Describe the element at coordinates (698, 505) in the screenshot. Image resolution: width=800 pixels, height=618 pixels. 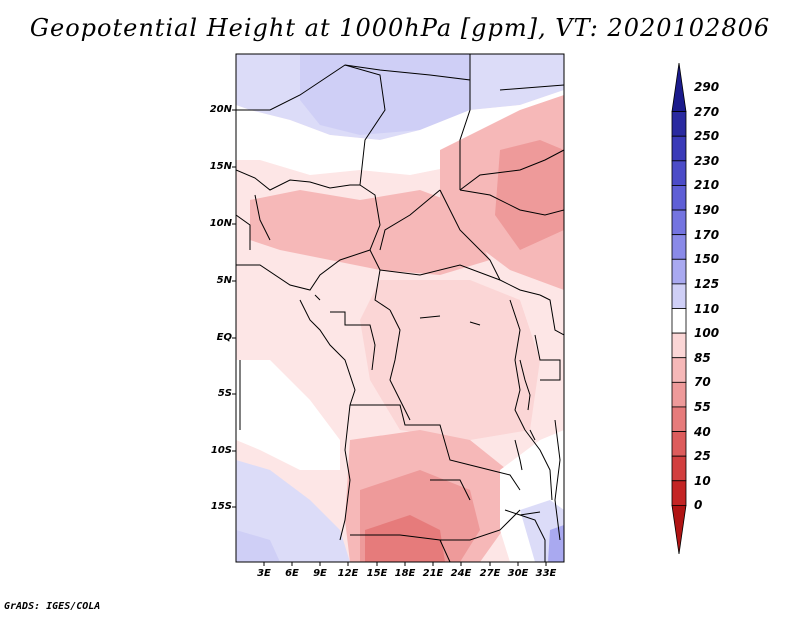
I see `colorbar-label: 0` at that location.